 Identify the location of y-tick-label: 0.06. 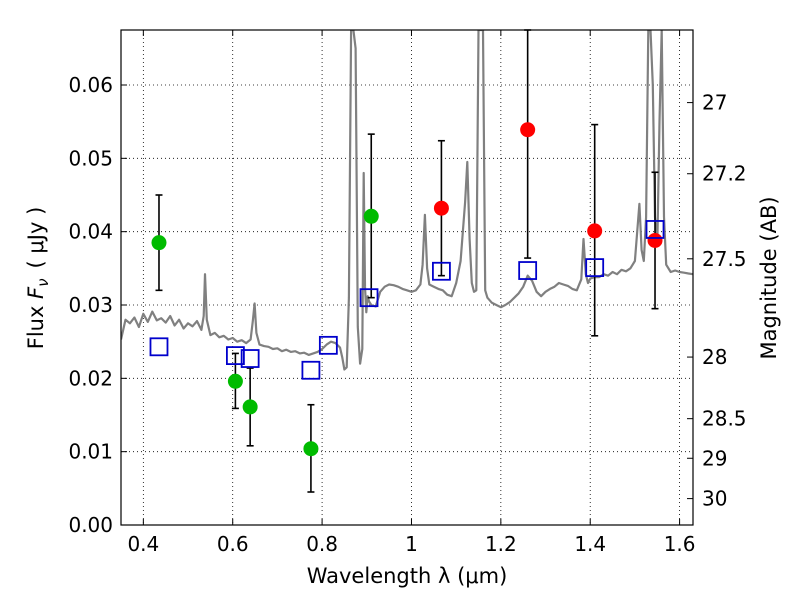
(90, 85).